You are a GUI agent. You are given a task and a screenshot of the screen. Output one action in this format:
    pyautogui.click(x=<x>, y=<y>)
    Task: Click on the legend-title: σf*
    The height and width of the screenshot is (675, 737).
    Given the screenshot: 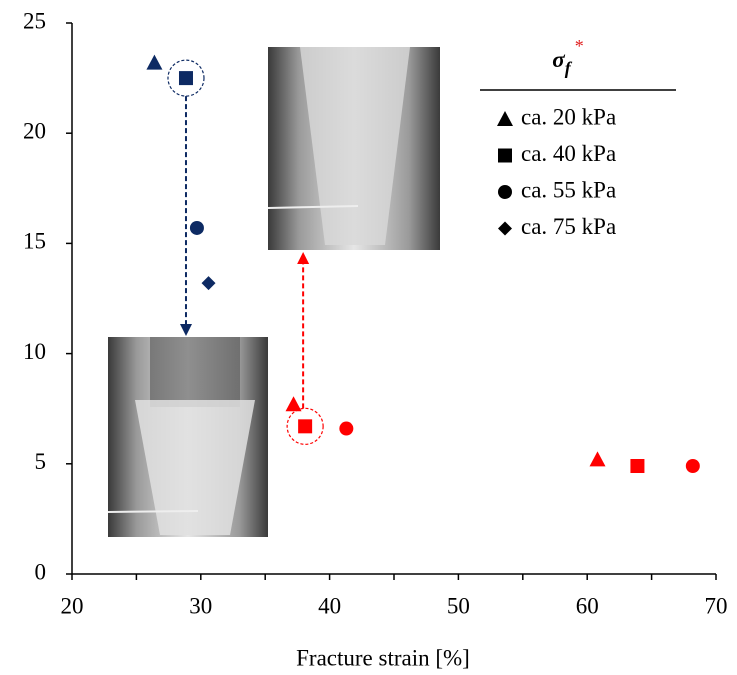 What is the action you would take?
    pyautogui.click(x=567, y=57)
    